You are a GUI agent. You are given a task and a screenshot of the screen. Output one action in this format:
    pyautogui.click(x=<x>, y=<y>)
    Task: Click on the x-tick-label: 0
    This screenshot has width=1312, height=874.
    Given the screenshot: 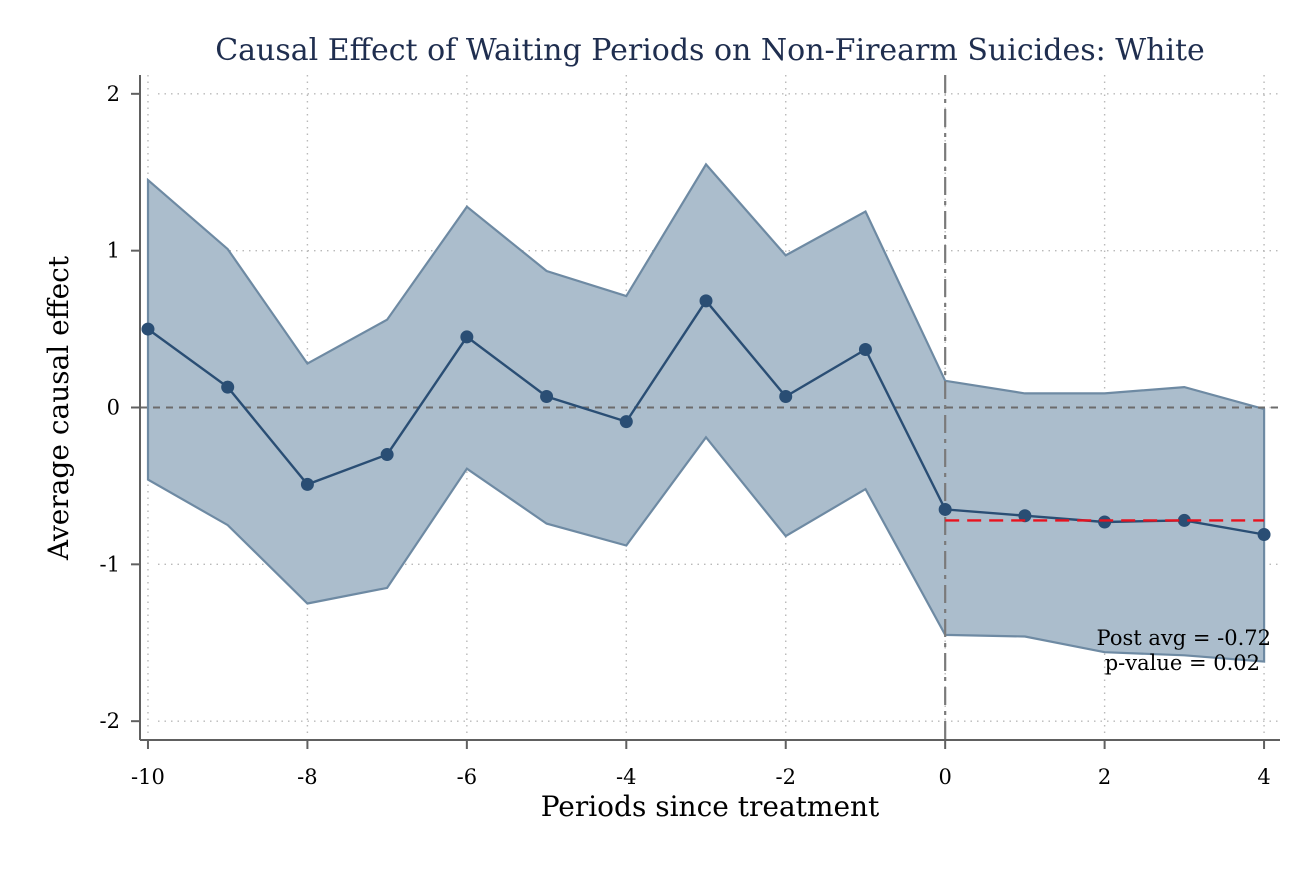 What is the action you would take?
    pyautogui.click(x=944, y=777)
    